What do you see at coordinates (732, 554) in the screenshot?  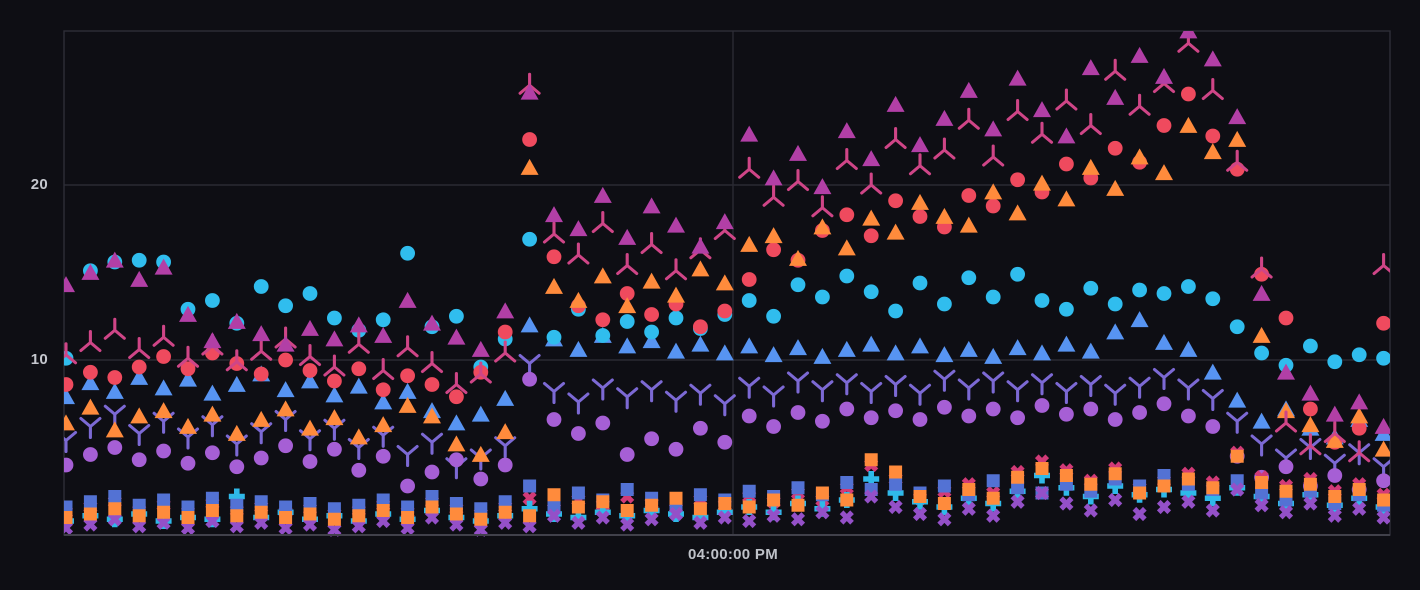 I see `x-axis-tick-label: 04:00:00 PM` at bounding box center [732, 554].